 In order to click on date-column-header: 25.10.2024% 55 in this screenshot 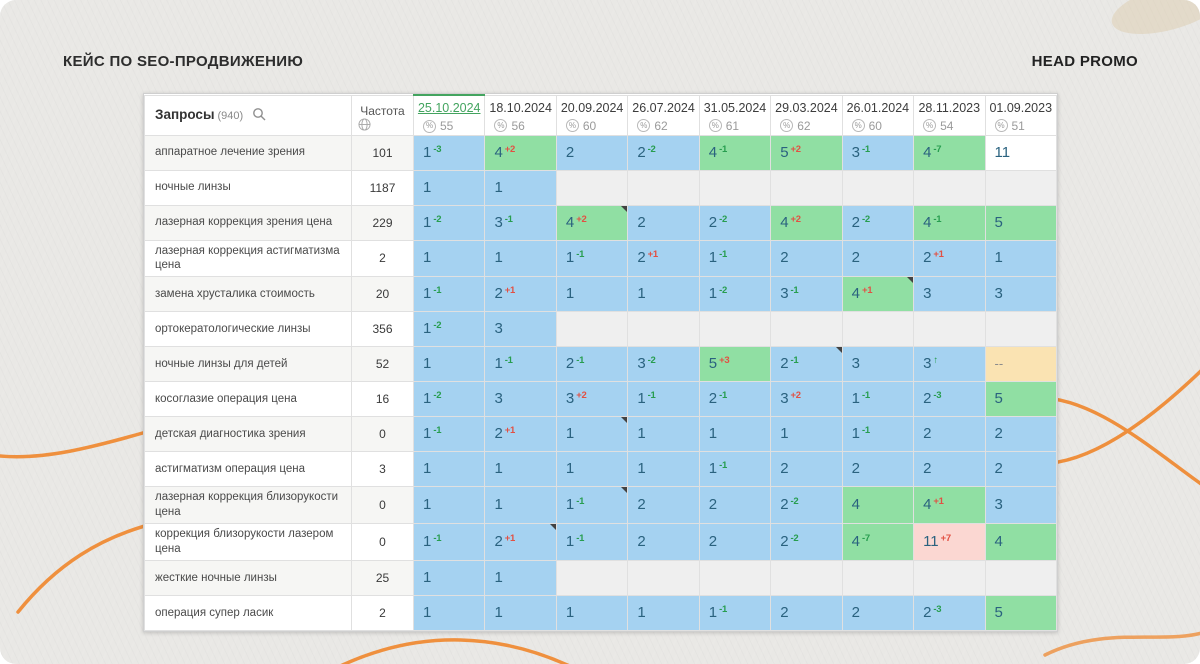, I will do `click(449, 115)`.